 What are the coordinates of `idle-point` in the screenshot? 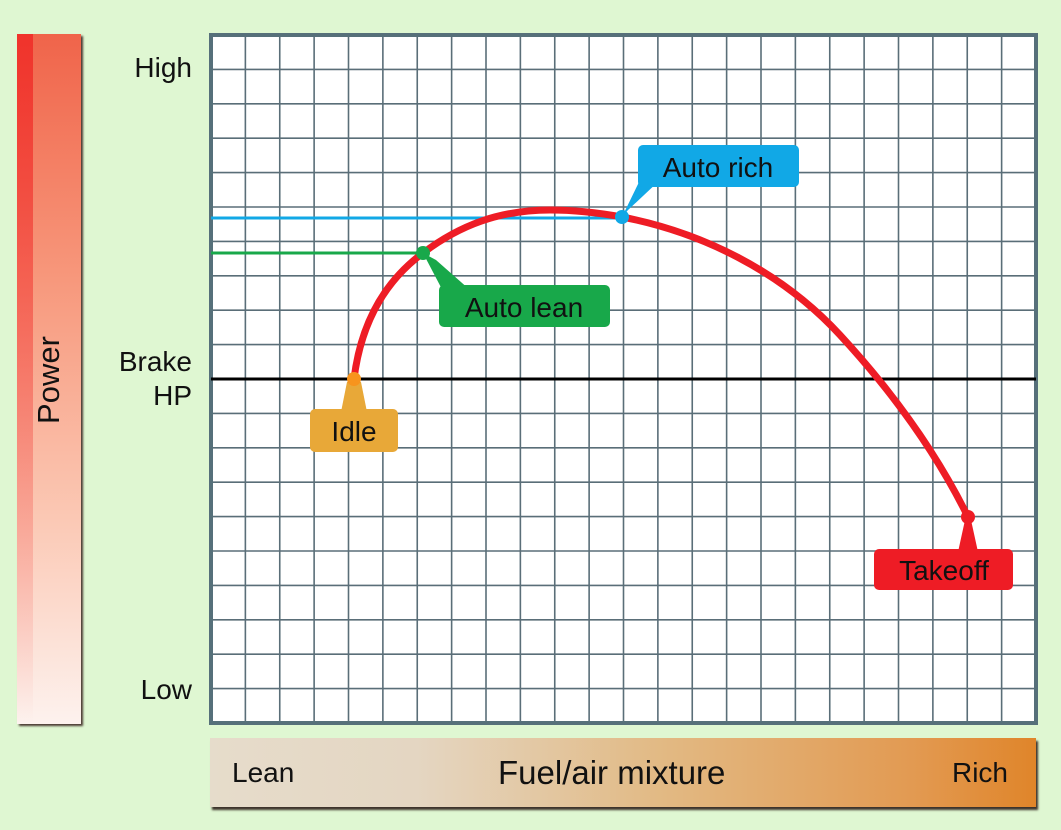 It's located at (354, 379).